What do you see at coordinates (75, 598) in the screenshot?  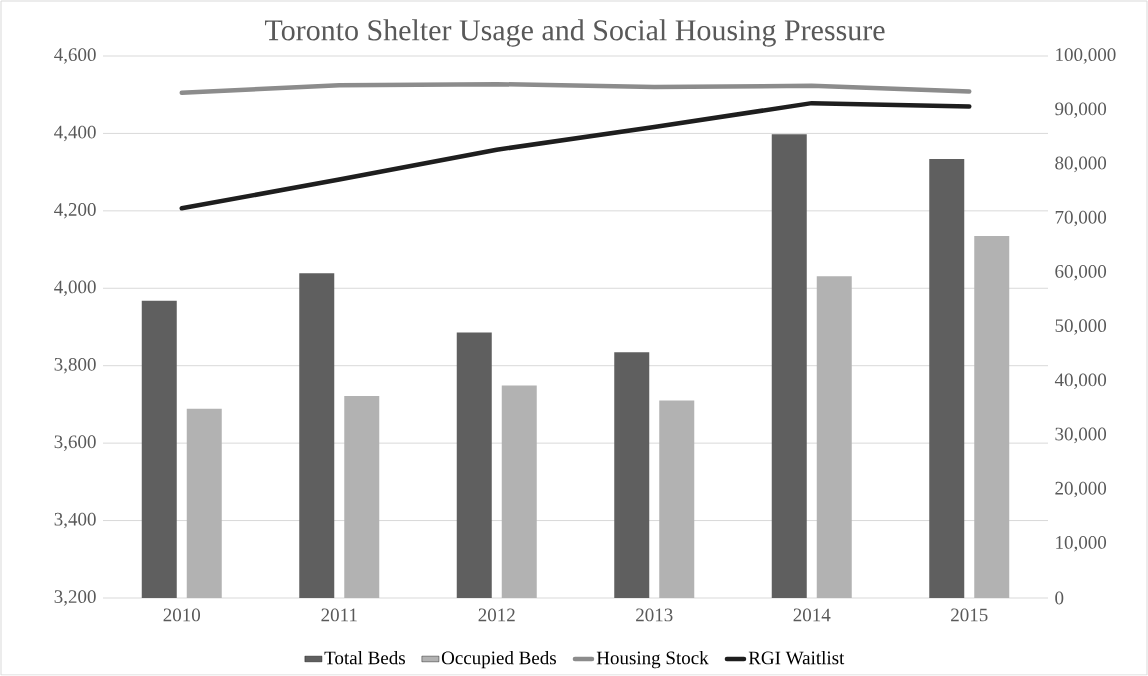 I see `y-tick-label: 3,200` at bounding box center [75, 598].